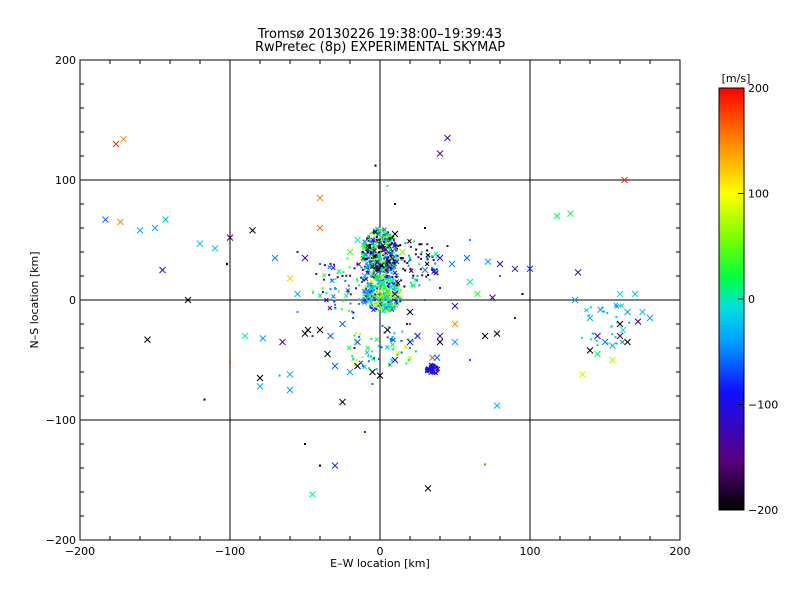 This screenshot has height=600, width=800. What do you see at coordinates (530, 551) in the screenshot?
I see `x-tick-label: 100` at bounding box center [530, 551].